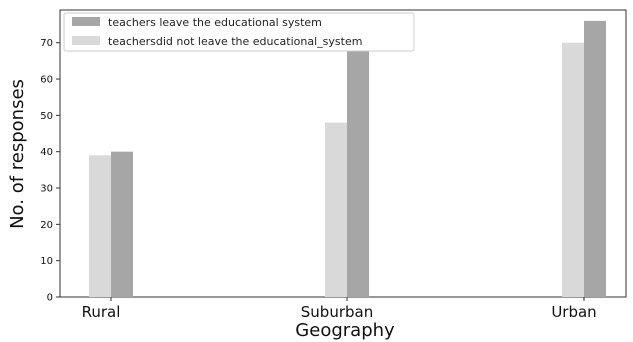  I want to click on y-tick-label: 50, so click(46, 116).